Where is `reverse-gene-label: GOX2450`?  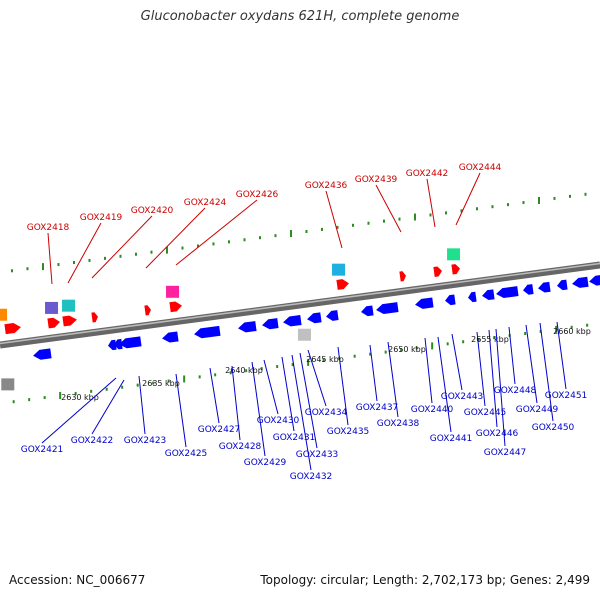 reverse-gene-label: GOX2450 is located at coordinates (553, 428).